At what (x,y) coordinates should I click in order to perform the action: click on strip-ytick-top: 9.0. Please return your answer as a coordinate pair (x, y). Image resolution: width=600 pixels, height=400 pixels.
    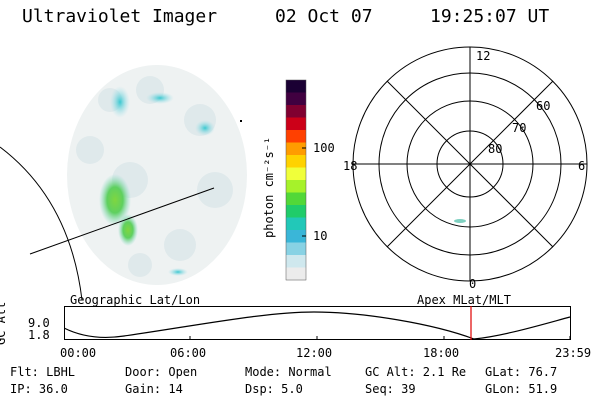
    Looking at the image, I should click on (39, 323).